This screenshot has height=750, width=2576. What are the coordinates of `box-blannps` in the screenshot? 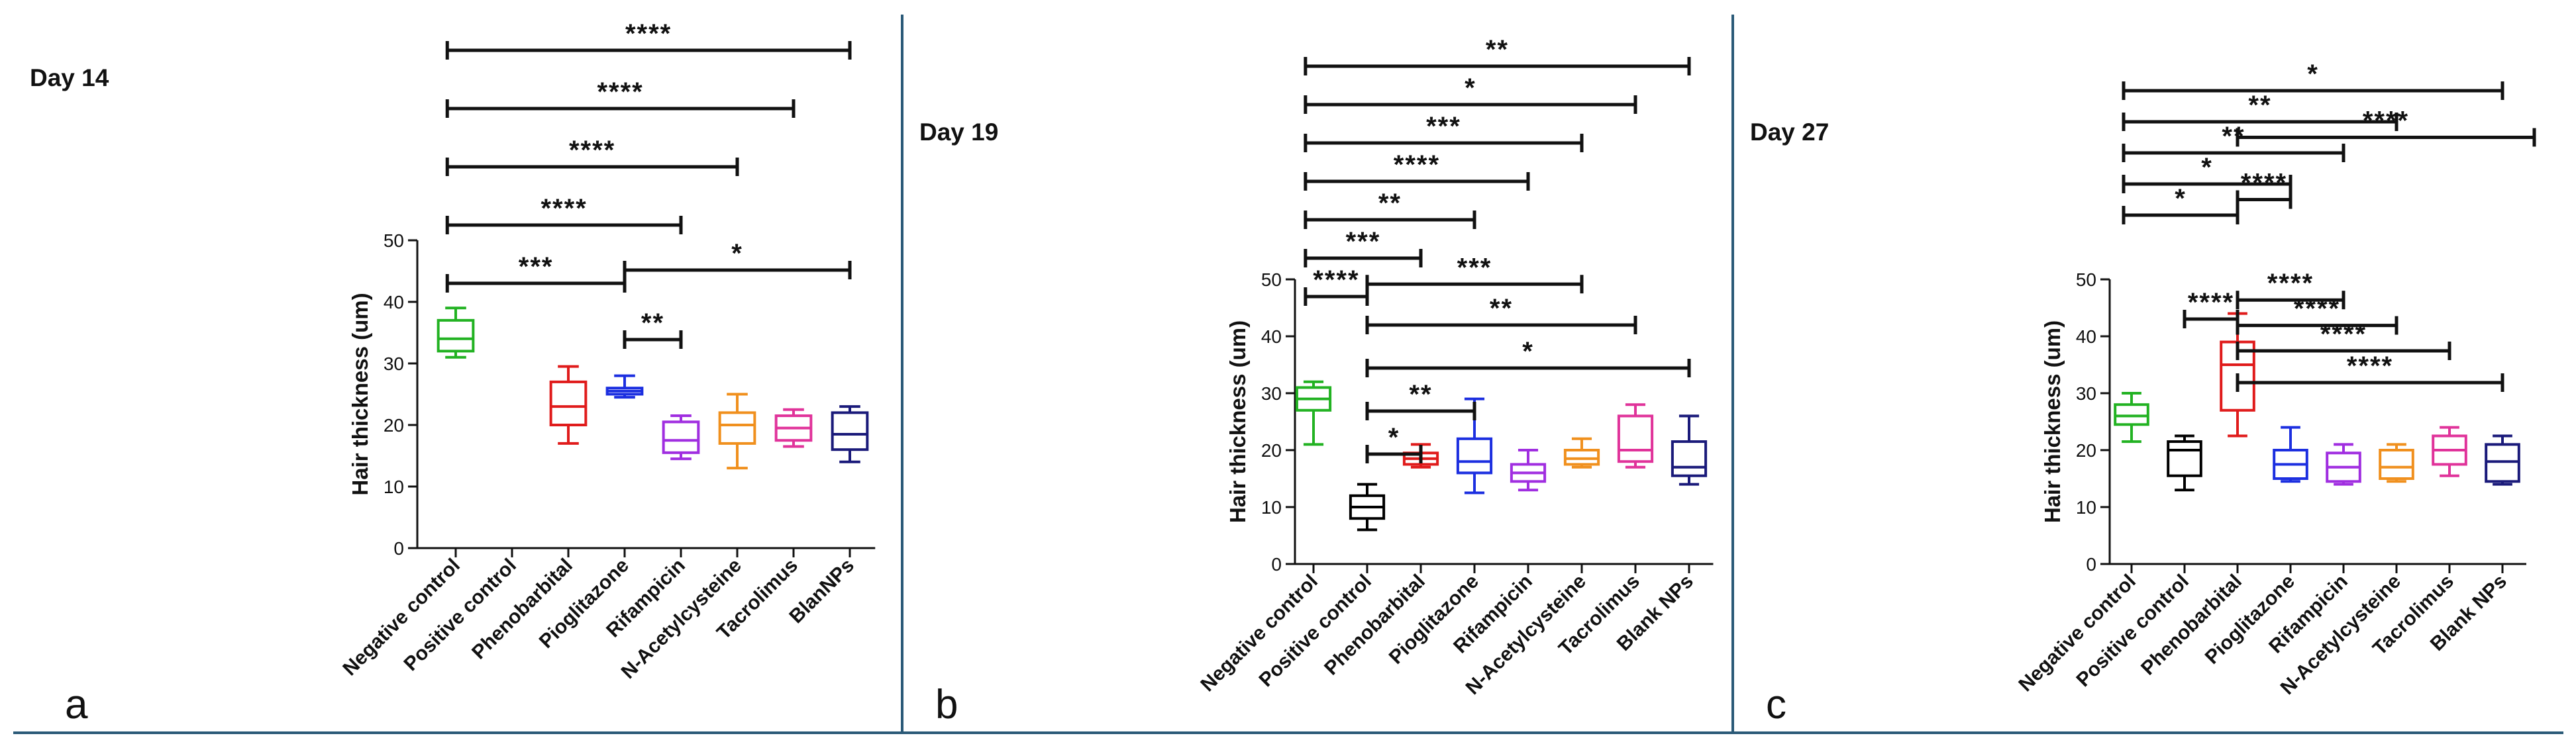 It's located at (850, 434).